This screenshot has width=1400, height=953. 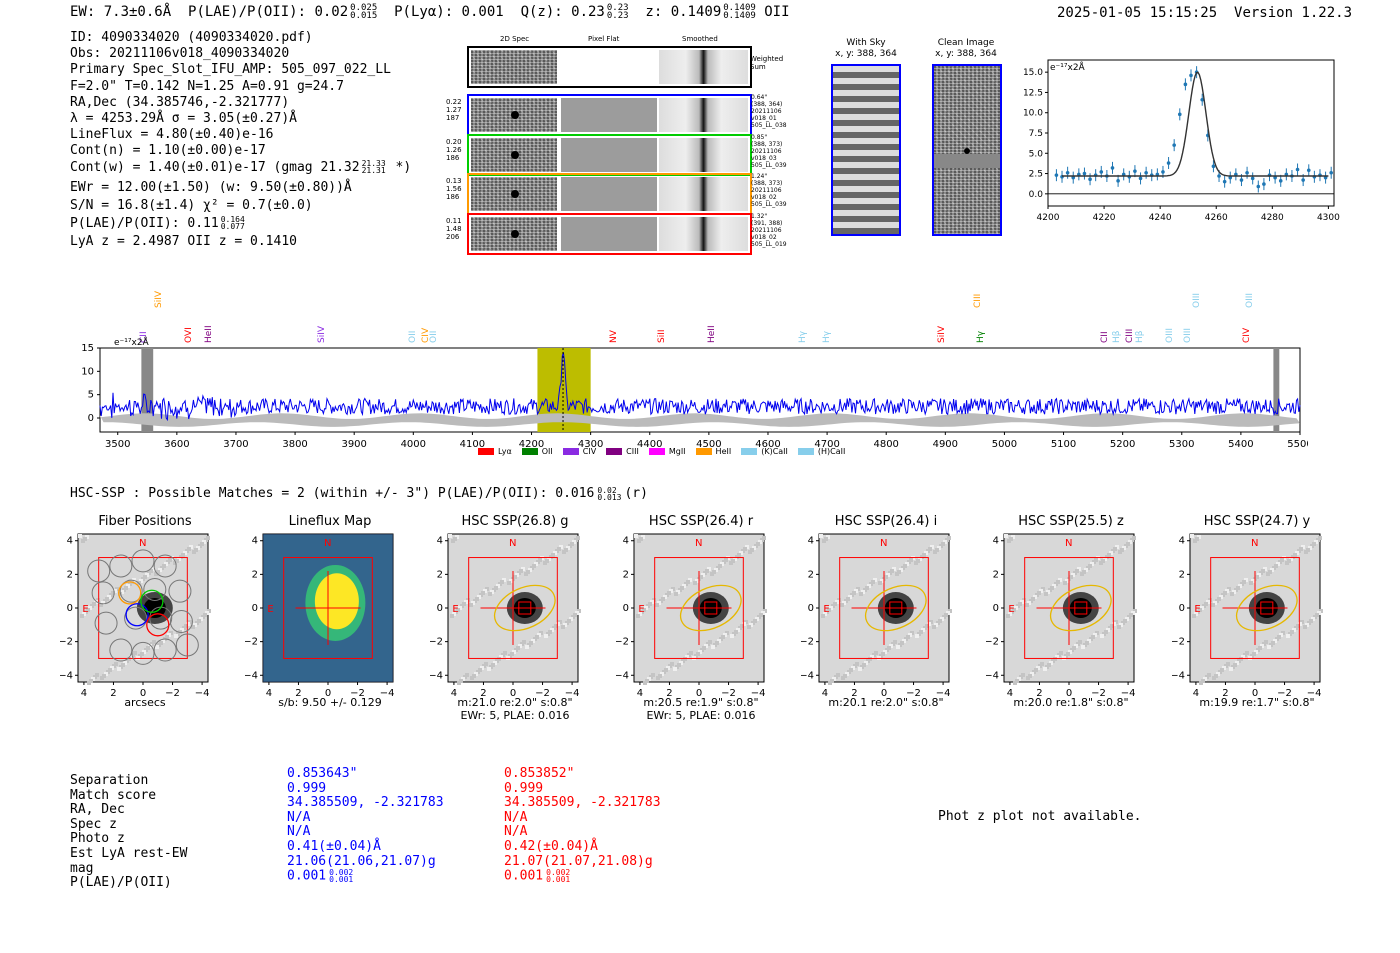 I want to click on spec-xtick-label: 4600, so click(x=767, y=444).